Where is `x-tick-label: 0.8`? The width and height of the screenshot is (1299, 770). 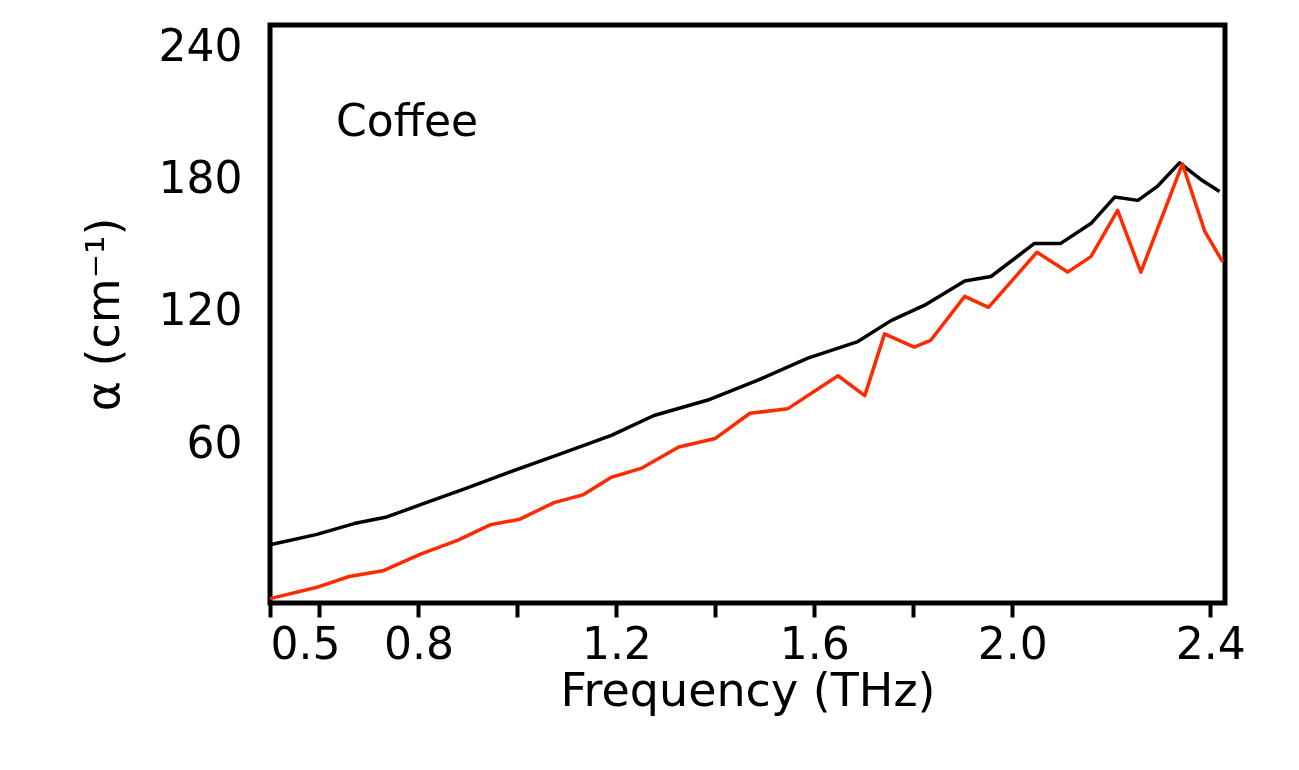 x-tick-label: 0.8 is located at coordinates (418, 643).